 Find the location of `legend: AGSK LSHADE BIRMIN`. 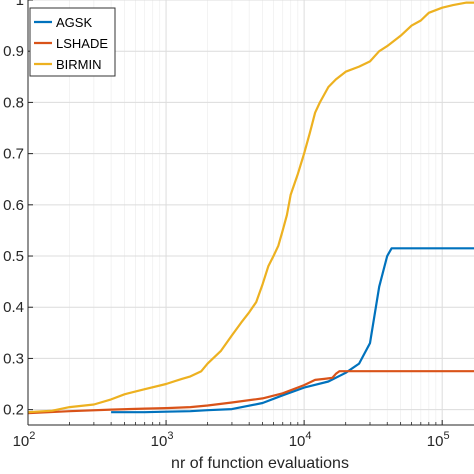

legend: AGSK LSHADE BIRMIN is located at coordinates (72, 42).